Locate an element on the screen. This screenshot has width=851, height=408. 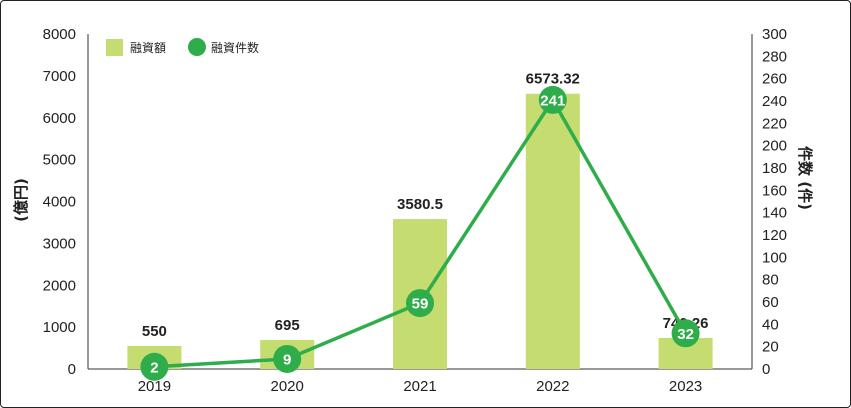
y-right-tick-label: 0 is located at coordinates (766, 369).